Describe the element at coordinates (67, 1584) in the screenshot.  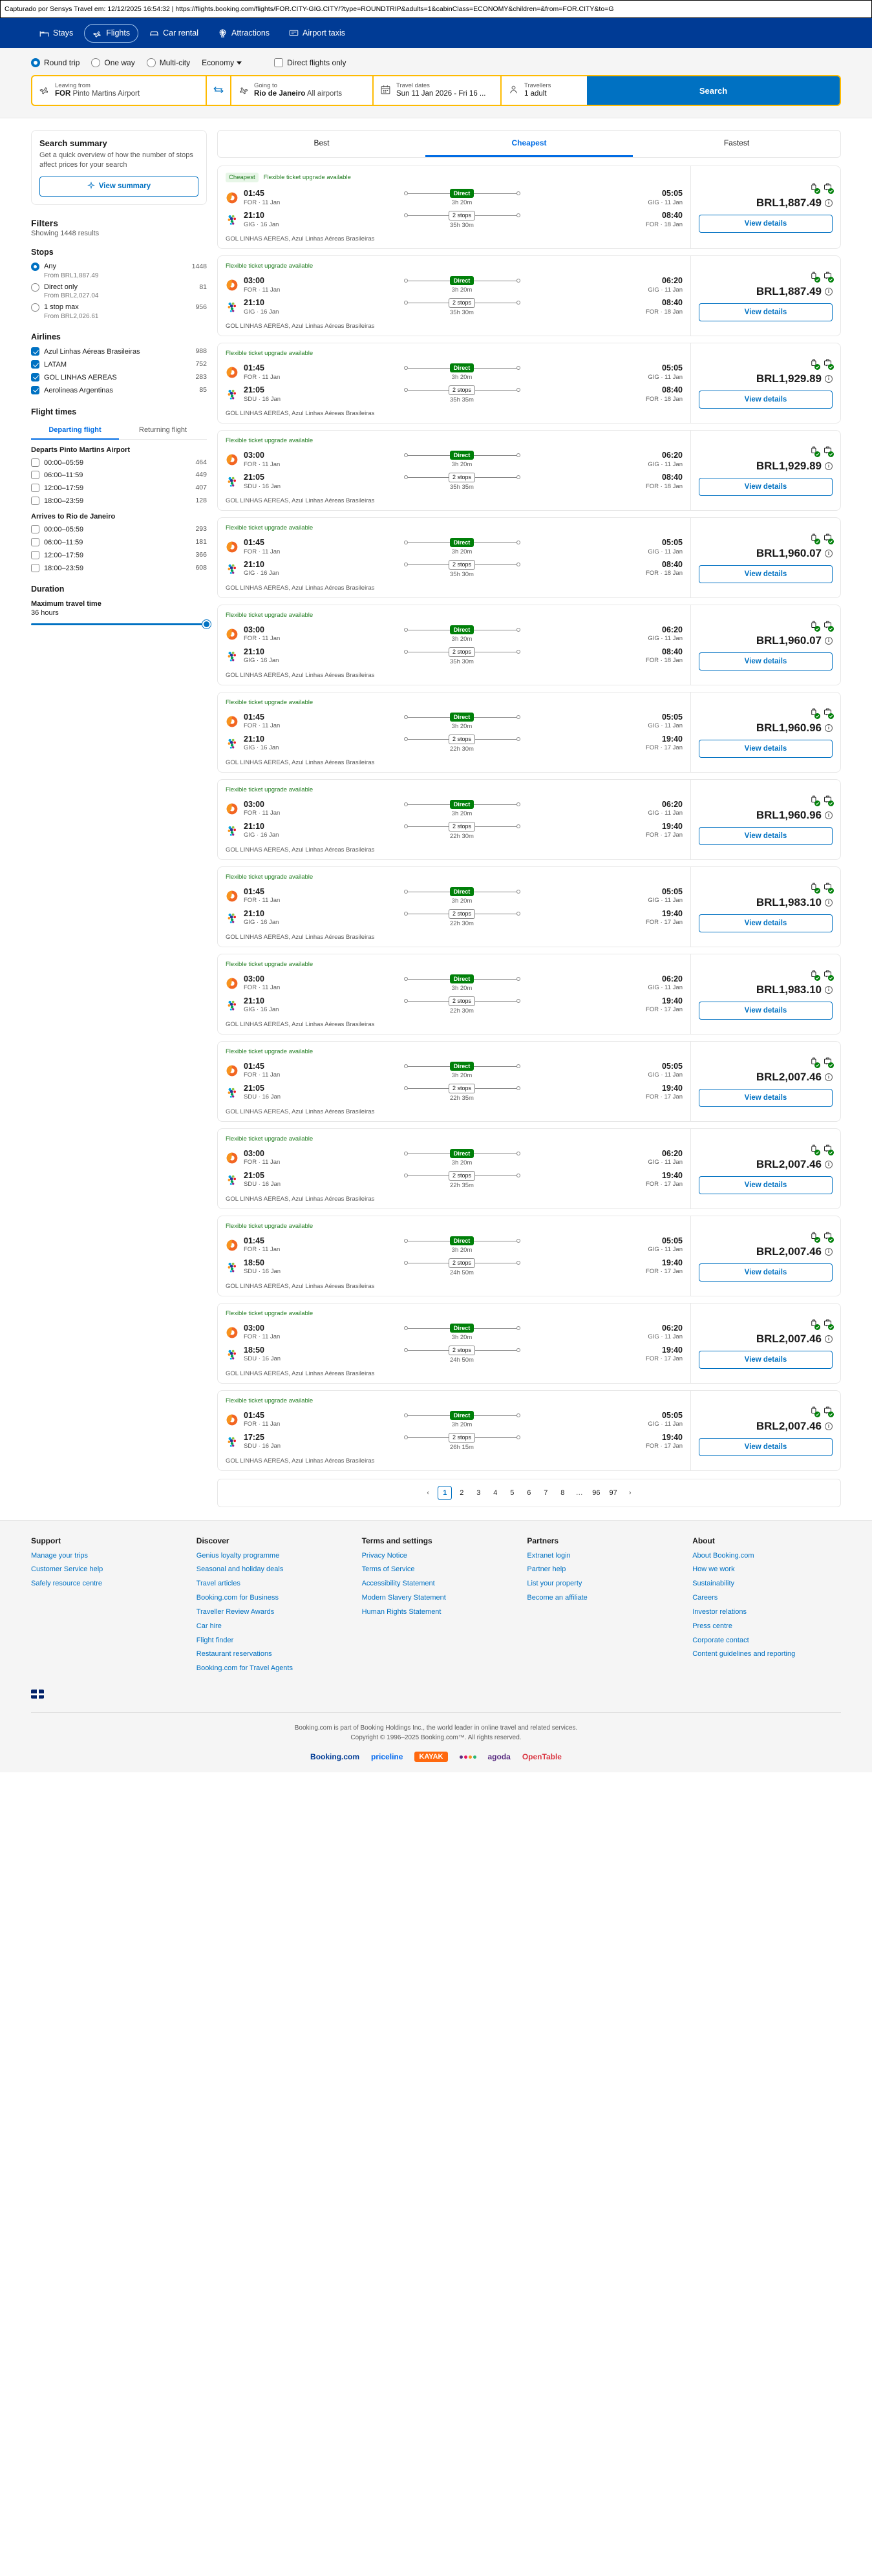
I see `footer-link: Safely resource centre` at that location.